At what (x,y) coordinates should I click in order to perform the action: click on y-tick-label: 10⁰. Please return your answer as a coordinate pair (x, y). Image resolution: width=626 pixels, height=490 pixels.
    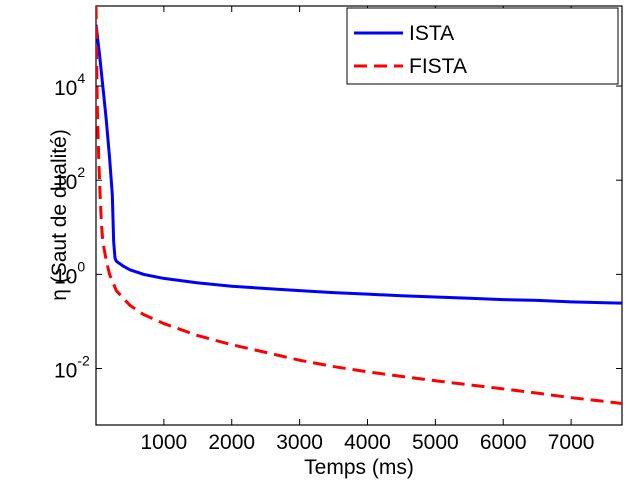
    Looking at the image, I should click on (69, 273).